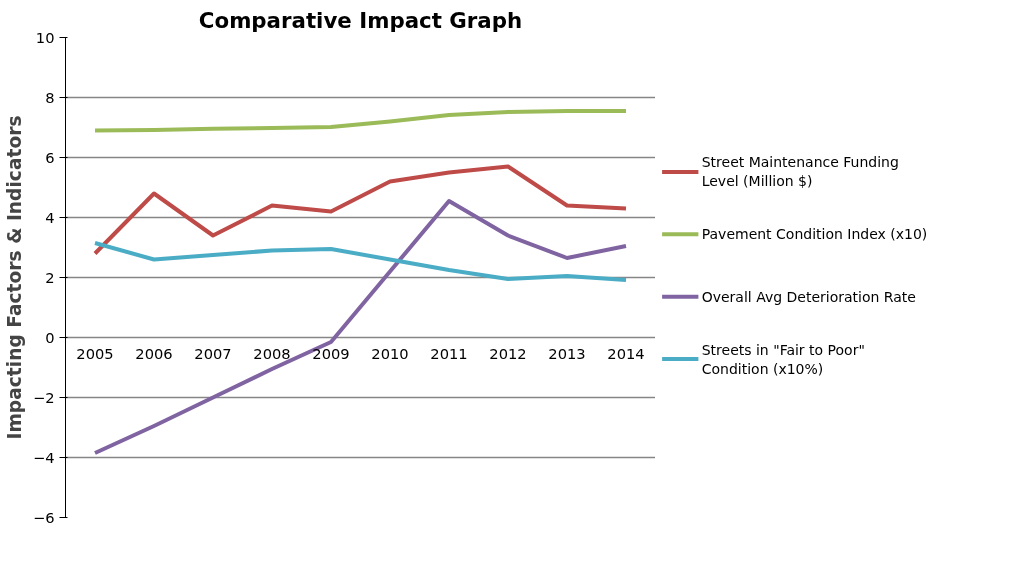 The width and height of the screenshot is (1021, 578). Describe the element at coordinates (213, 353) in the screenshot. I see `x-tick-label: 2007` at that location.